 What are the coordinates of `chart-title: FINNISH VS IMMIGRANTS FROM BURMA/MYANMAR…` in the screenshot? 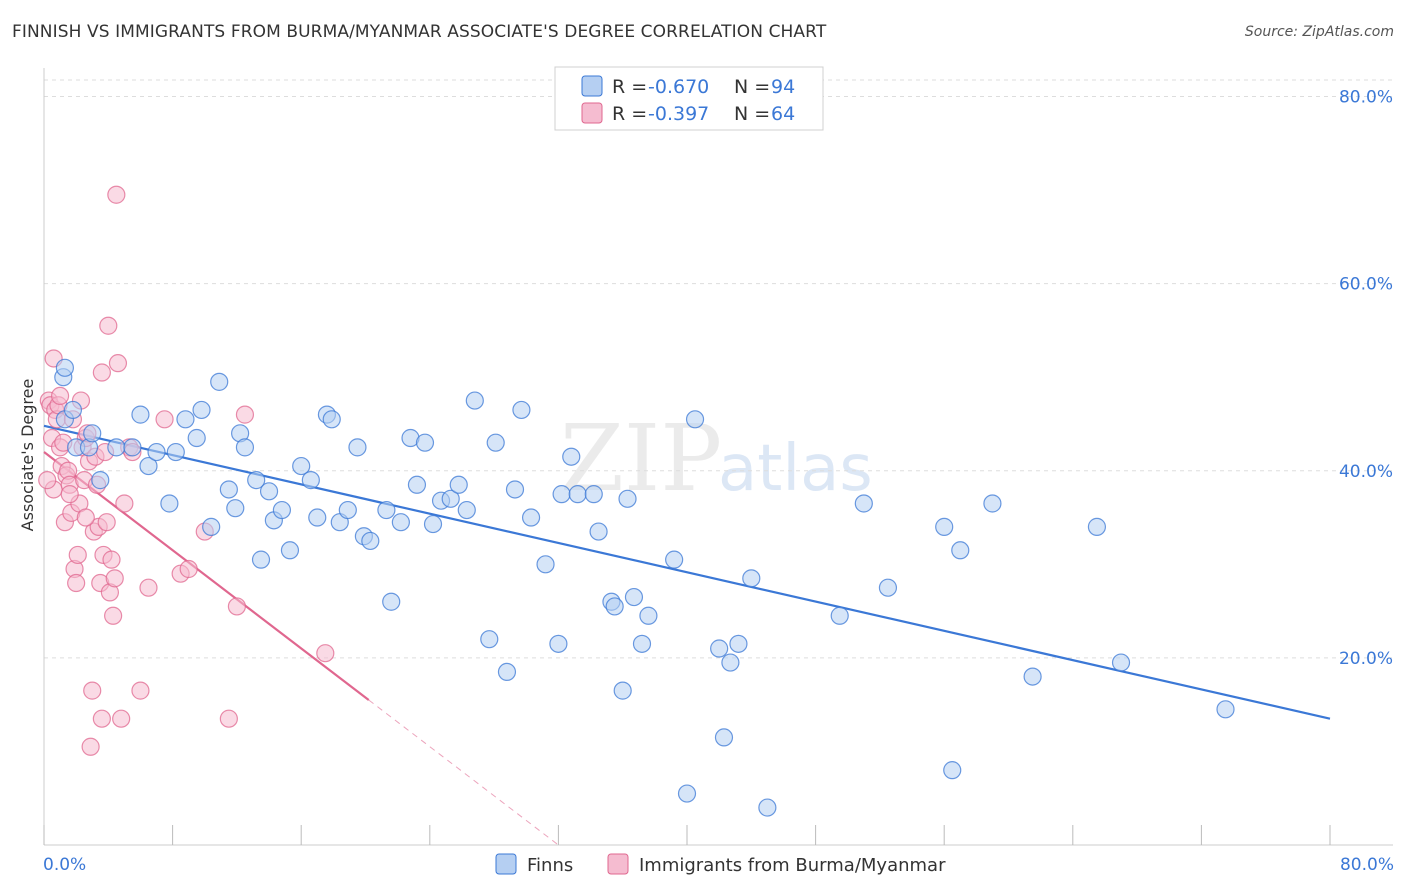 It's located at (419, 32).